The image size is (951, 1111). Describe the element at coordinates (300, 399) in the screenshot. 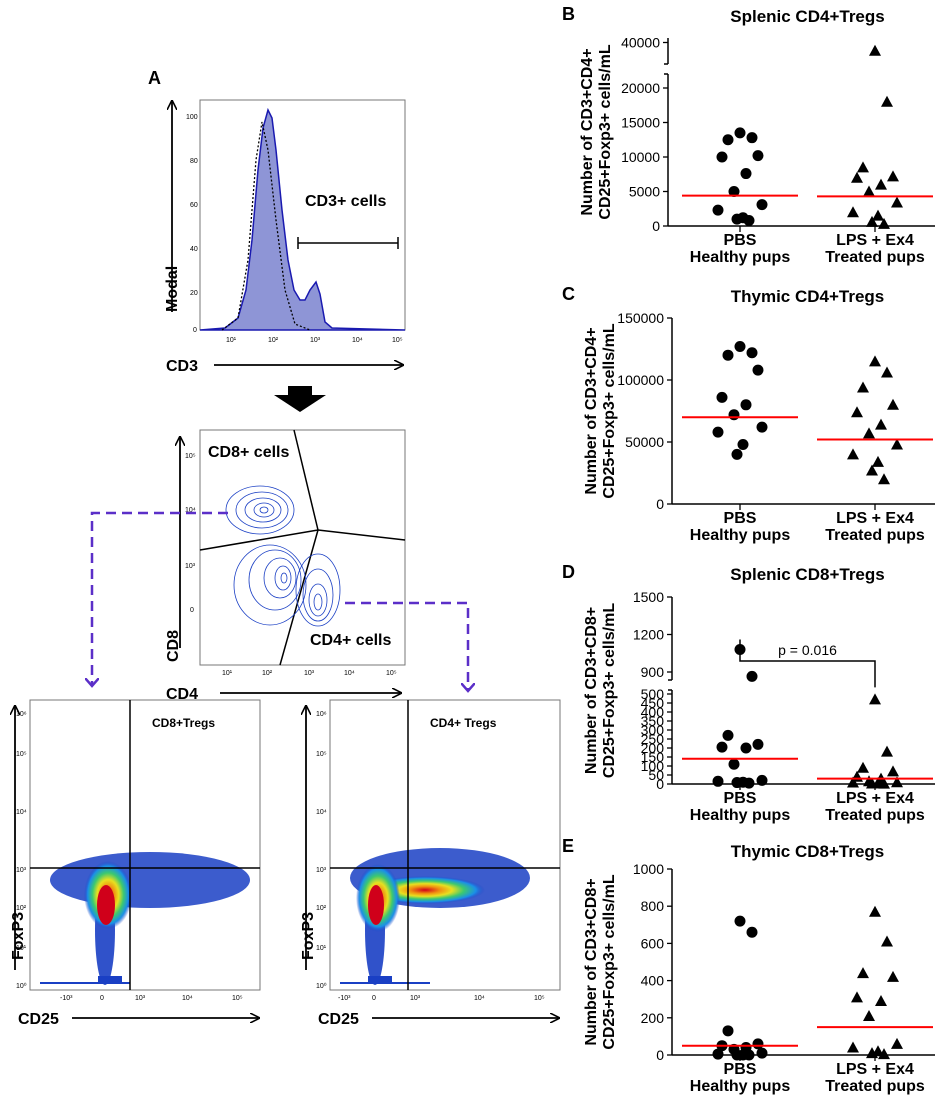

I see `down-arrow-icon` at that location.